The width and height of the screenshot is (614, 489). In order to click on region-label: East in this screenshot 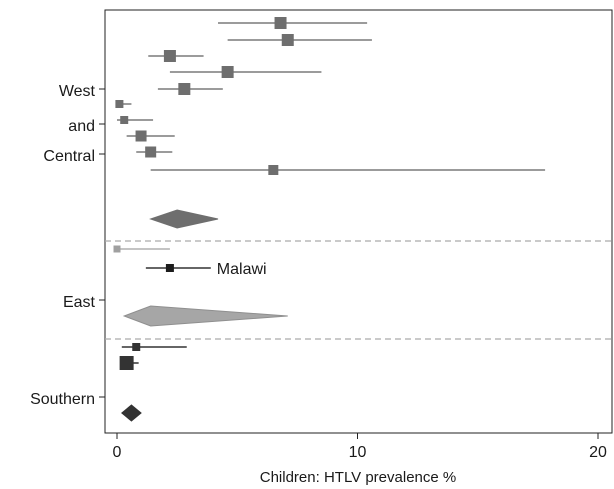, I will do `click(79, 302)`.